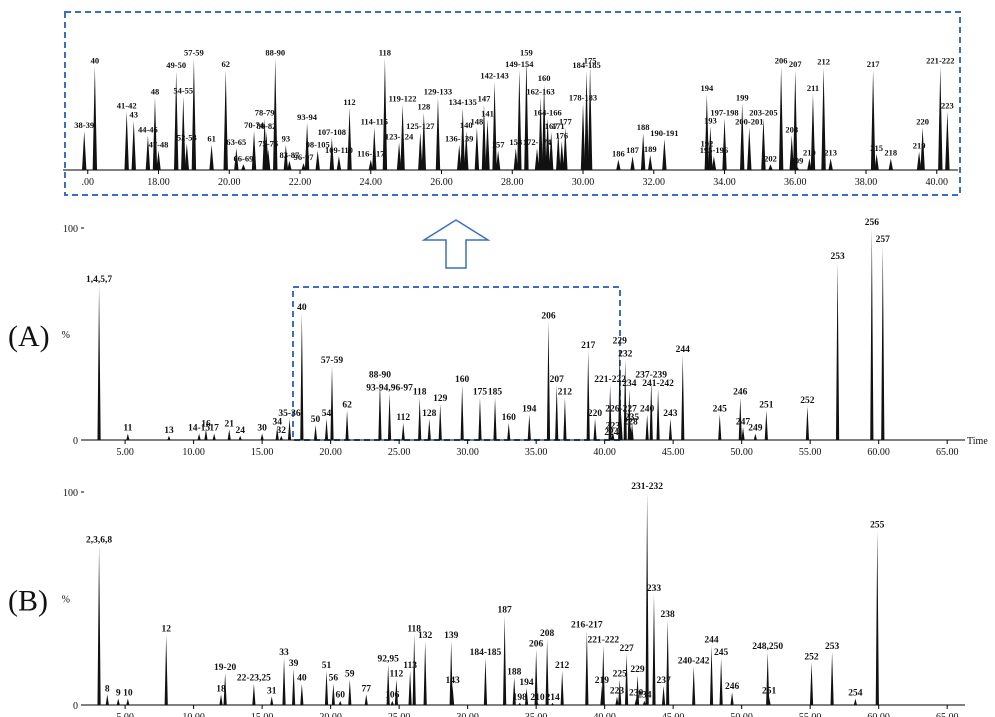 This screenshot has width=995, height=717. I want to click on x-tick-label: 30.00, so click(467, 452).